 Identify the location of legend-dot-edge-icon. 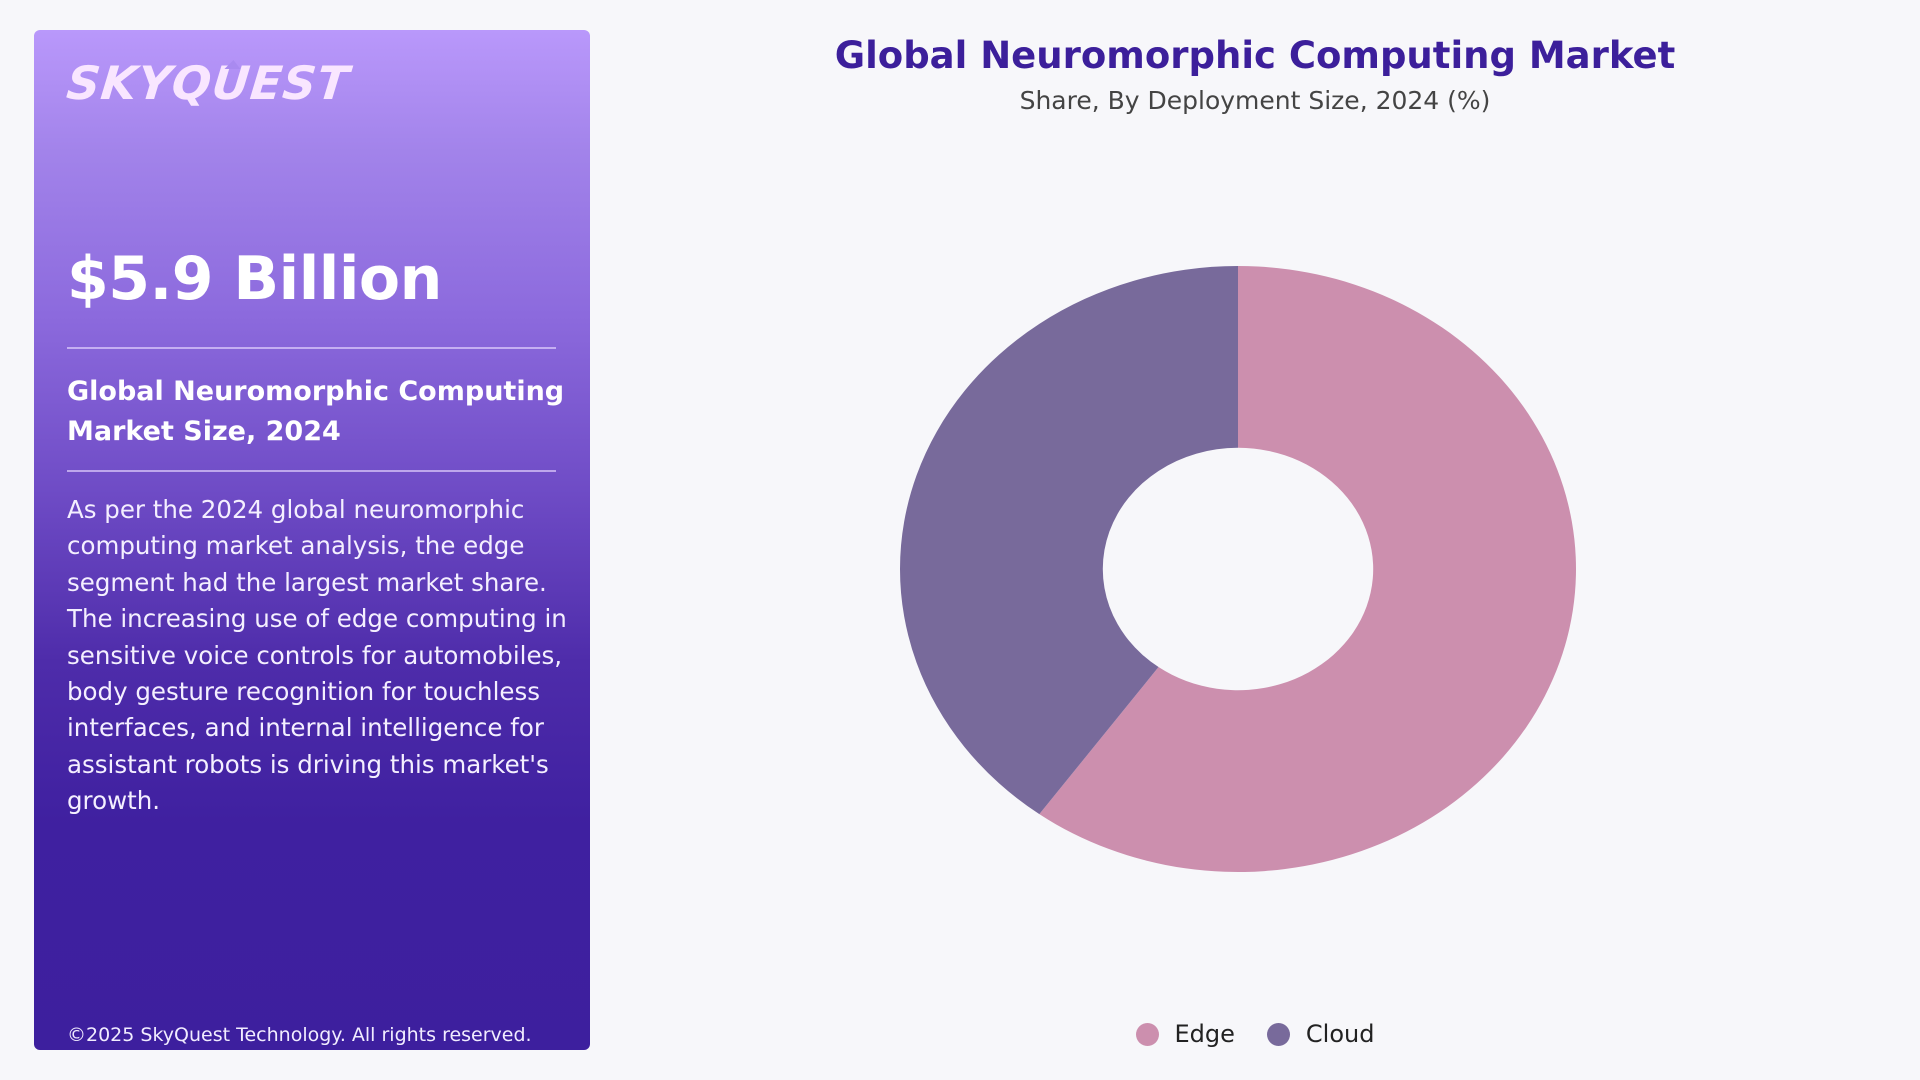
(1147, 1034).